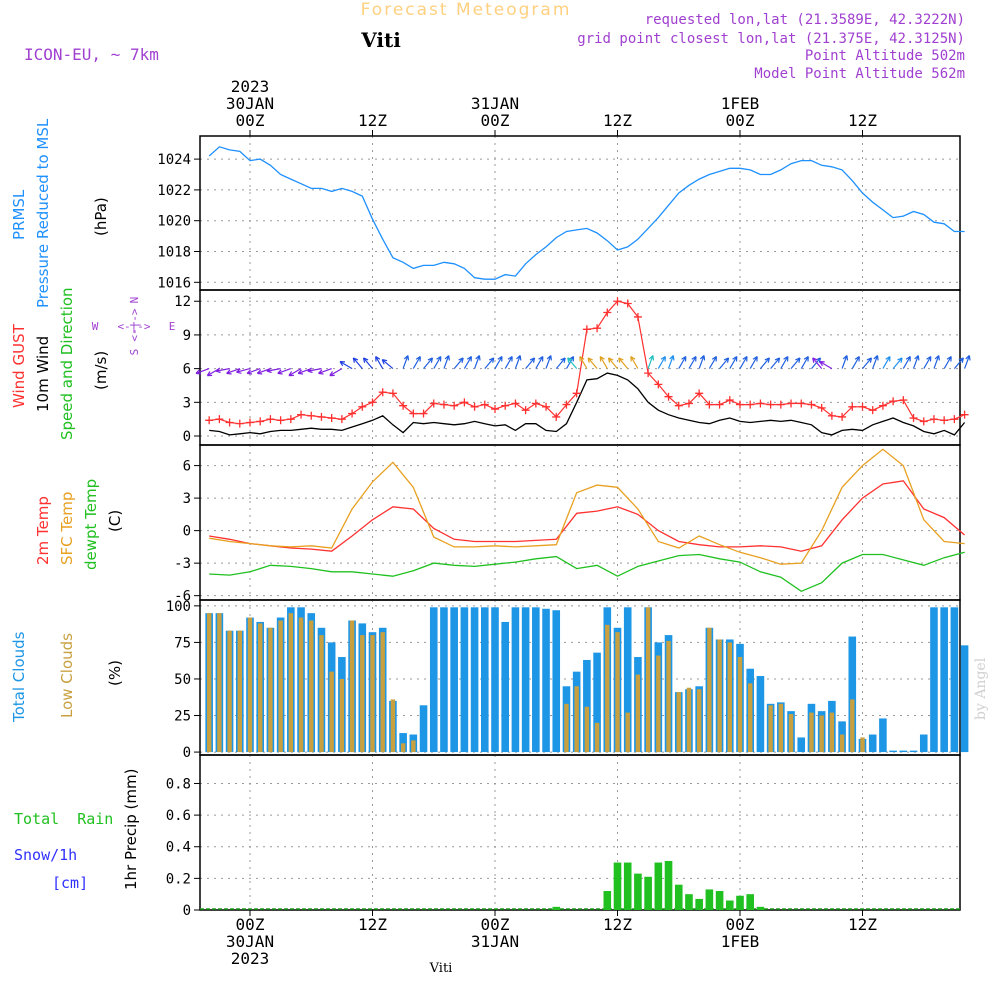  I want to click on time-label-top: 12Z, so click(372, 120).